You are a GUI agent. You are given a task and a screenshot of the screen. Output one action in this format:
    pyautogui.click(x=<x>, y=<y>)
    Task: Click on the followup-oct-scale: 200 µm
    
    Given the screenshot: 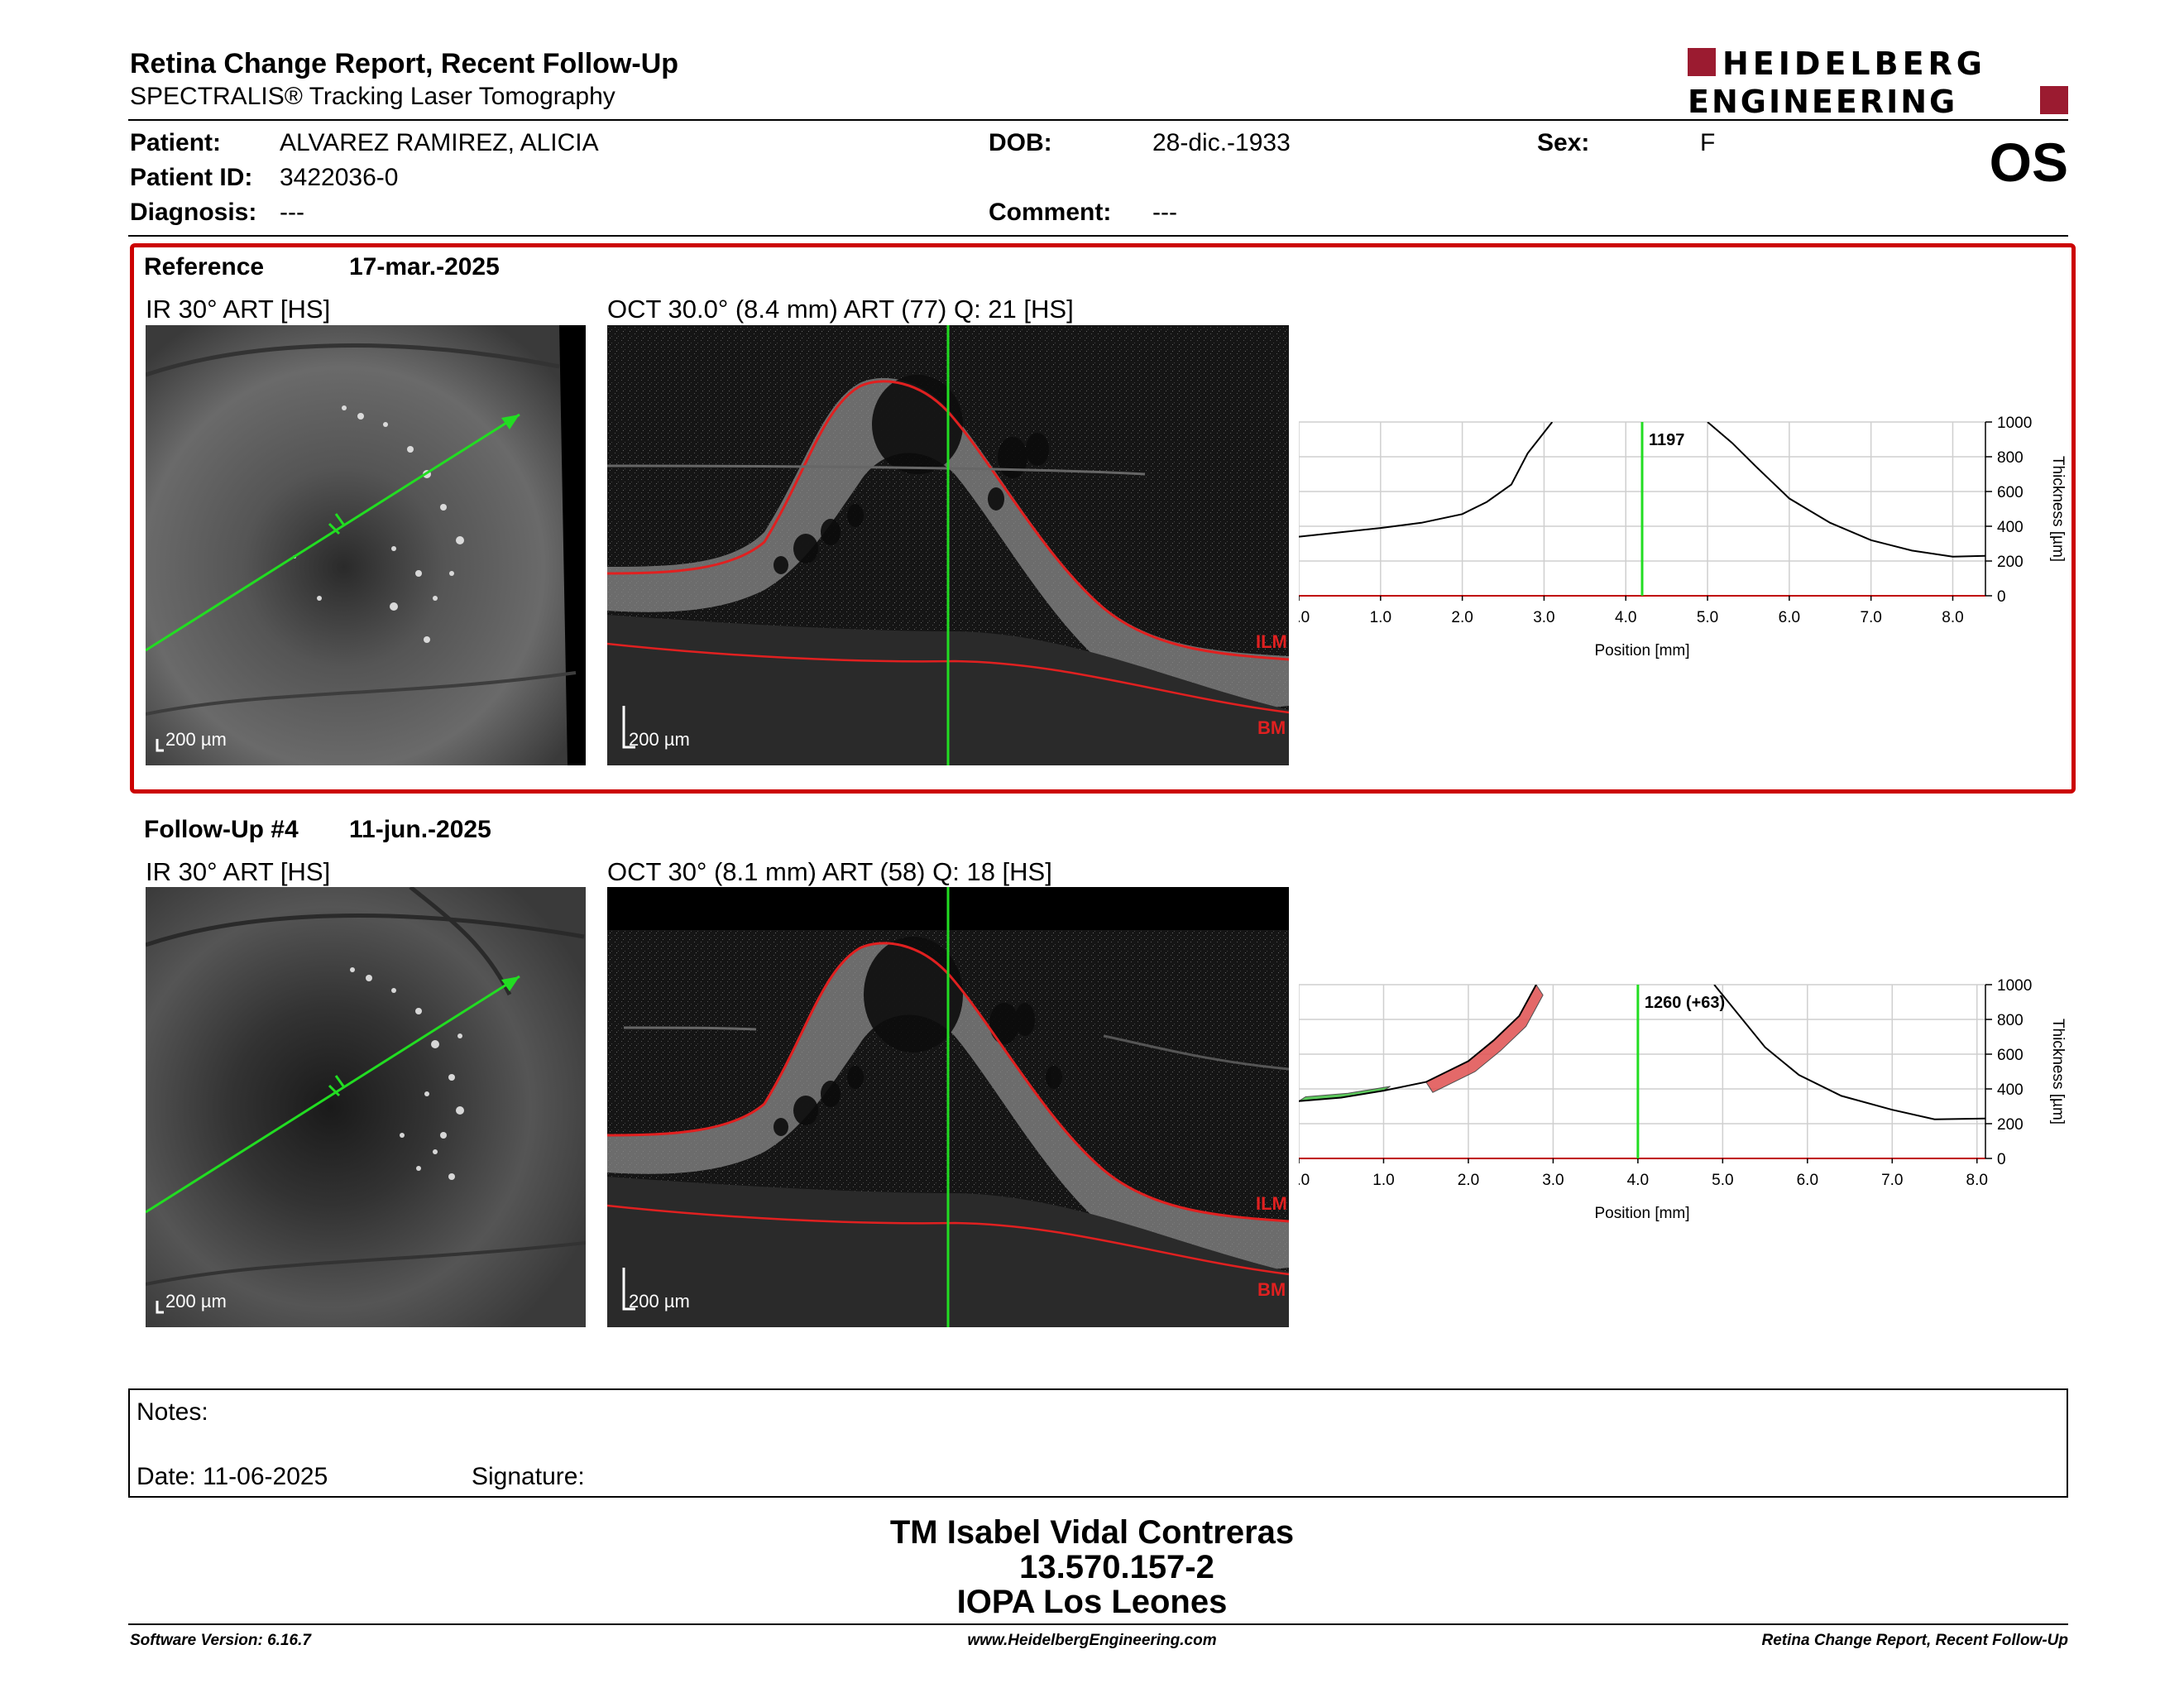 What is the action you would take?
    pyautogui.click(x=659, y=1301)
    